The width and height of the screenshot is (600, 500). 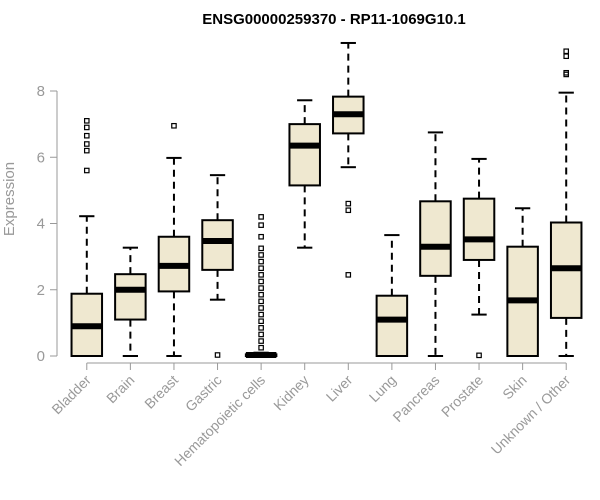 I want to click on x-tick-label: Liver, so click(x=339, y=388).